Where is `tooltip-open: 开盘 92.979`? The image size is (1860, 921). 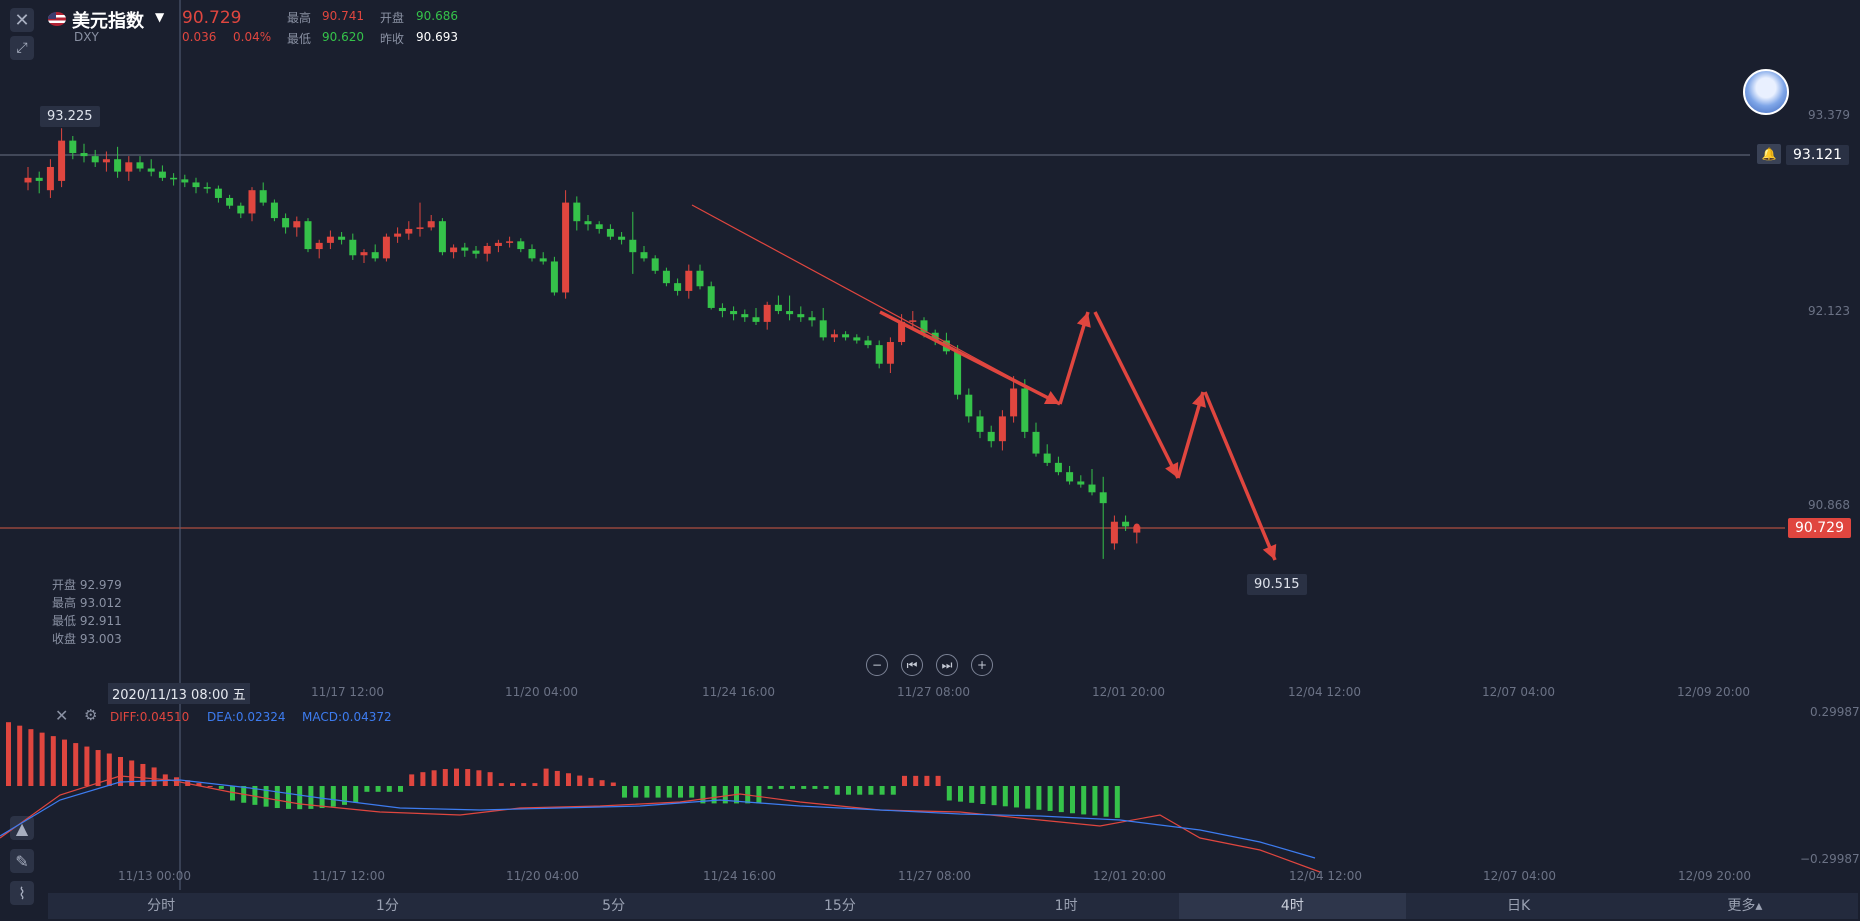
tooltip-open: 开盘 92.979 is located at coordinates (87, 585).